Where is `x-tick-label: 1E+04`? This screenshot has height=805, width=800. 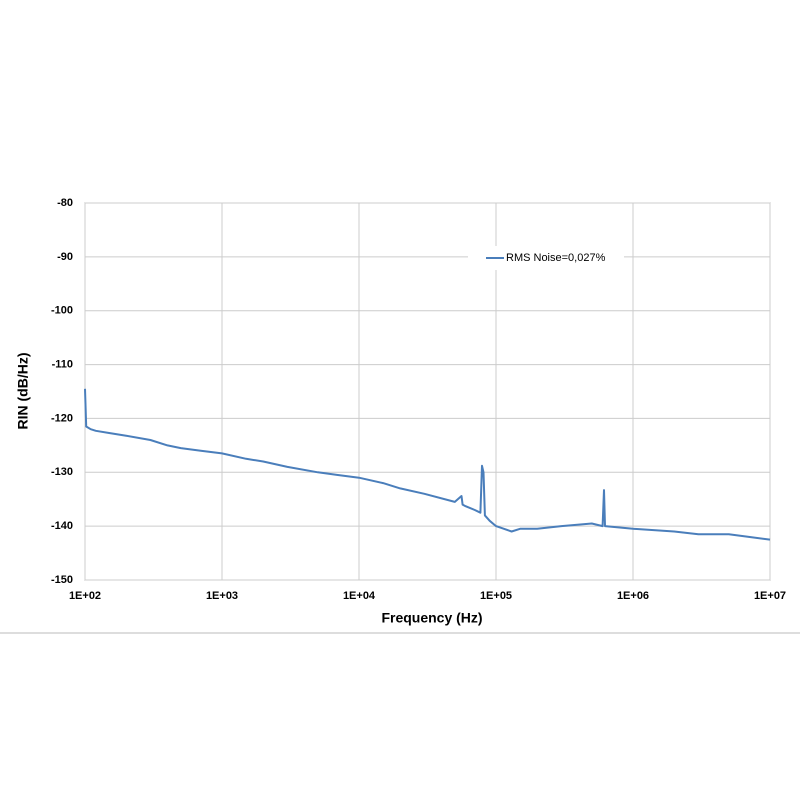
x-tick-label: 1E+04 is located at coordinates (359, 596).